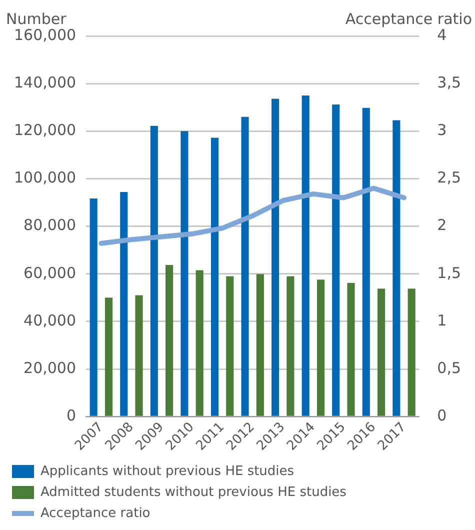 The image size is (475, 530). Describe the element at coordinates (50, 367) in the screenshot. I see `y-tick-label: 20,000` at that location.